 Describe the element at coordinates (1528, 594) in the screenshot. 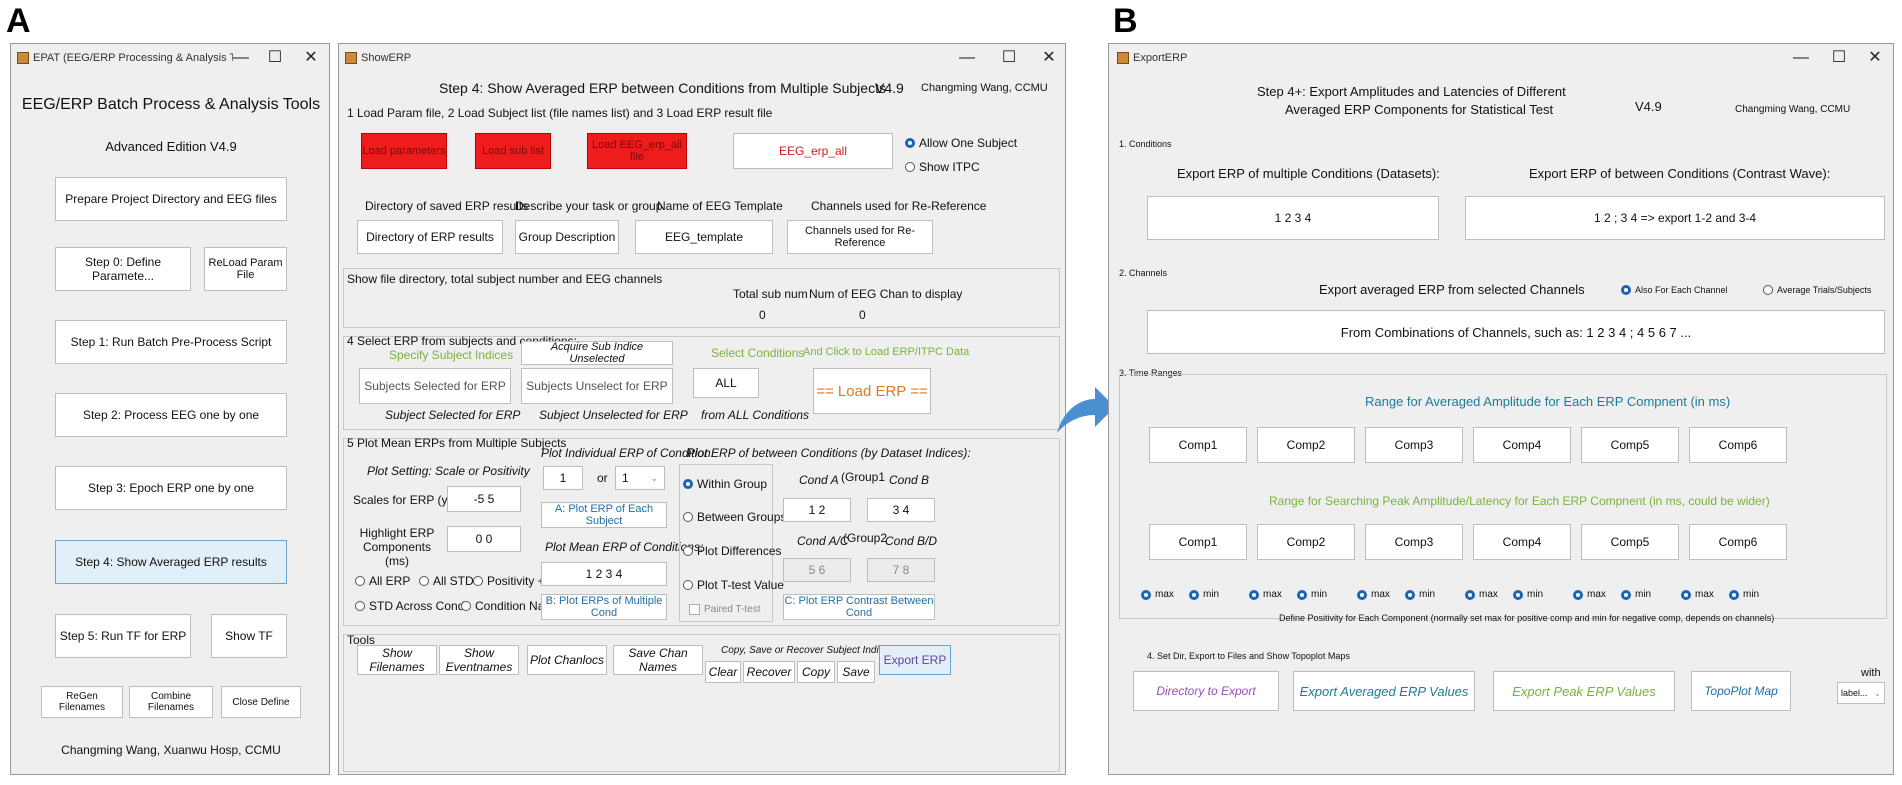

I see `comp4-min-radio: min` at that location.